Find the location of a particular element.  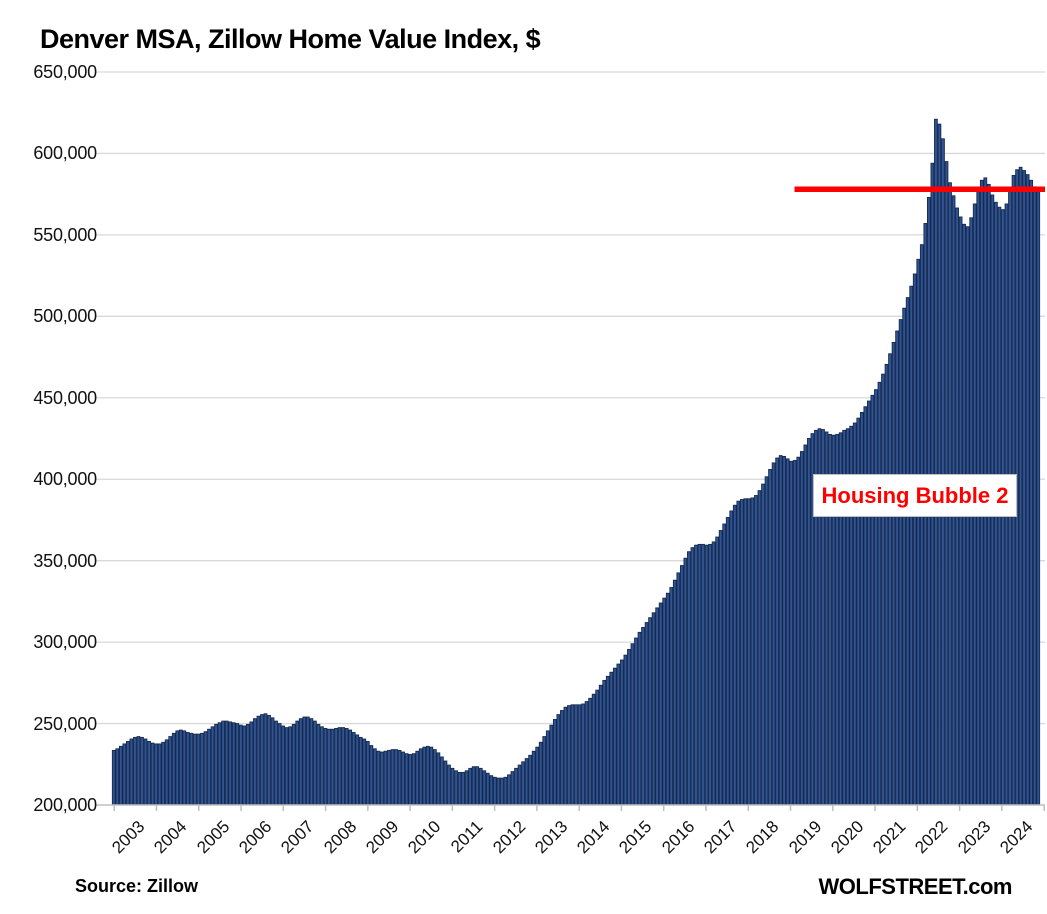

y-tick-label: 350,000 is located at coordinates (65, 560).